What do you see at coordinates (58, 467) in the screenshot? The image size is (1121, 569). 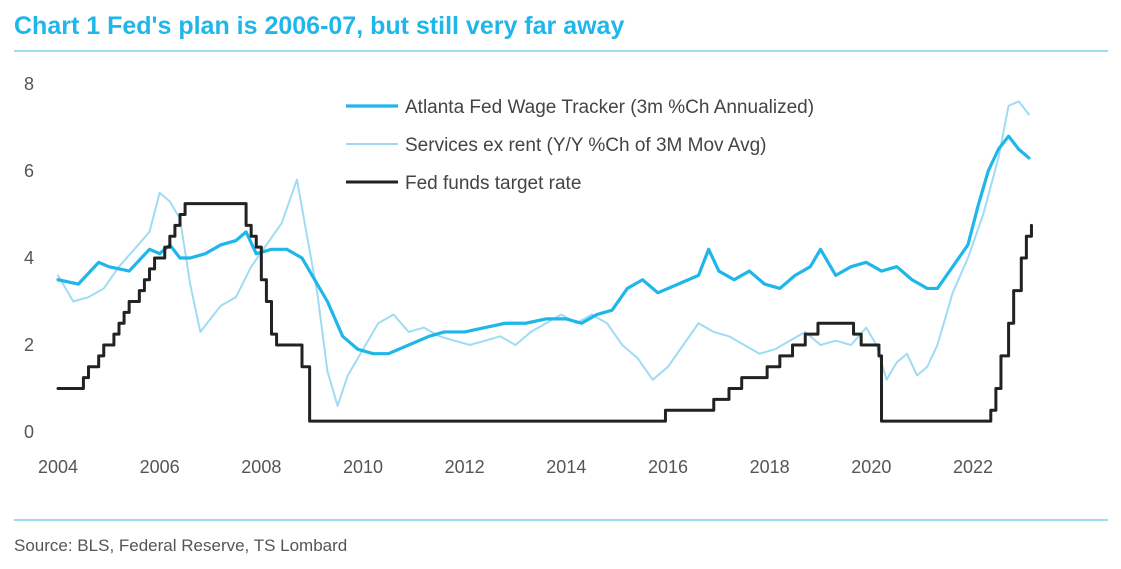 I see `x-tick-label: 2004` at bounding box center [58, 467].